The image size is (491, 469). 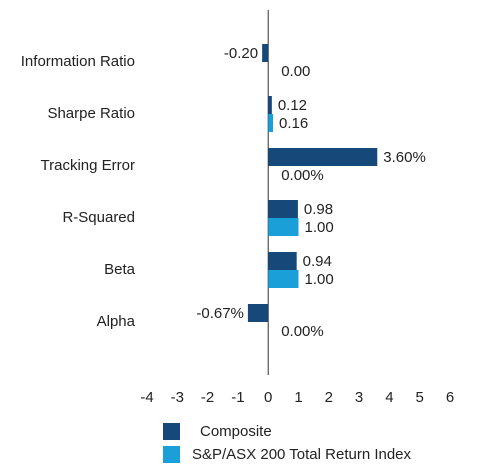 What do you see at coordinates (292, 105) in the screenshot?
I see `value-label: 0.12` at bounding box center [292, 105].